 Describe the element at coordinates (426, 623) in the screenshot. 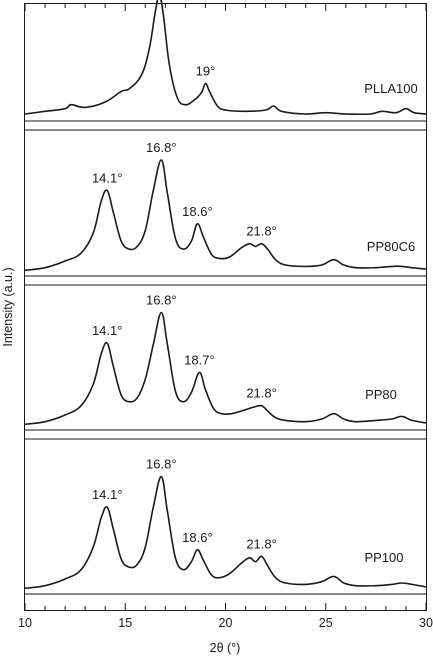

I see `x-tick-label: 30` at that location.